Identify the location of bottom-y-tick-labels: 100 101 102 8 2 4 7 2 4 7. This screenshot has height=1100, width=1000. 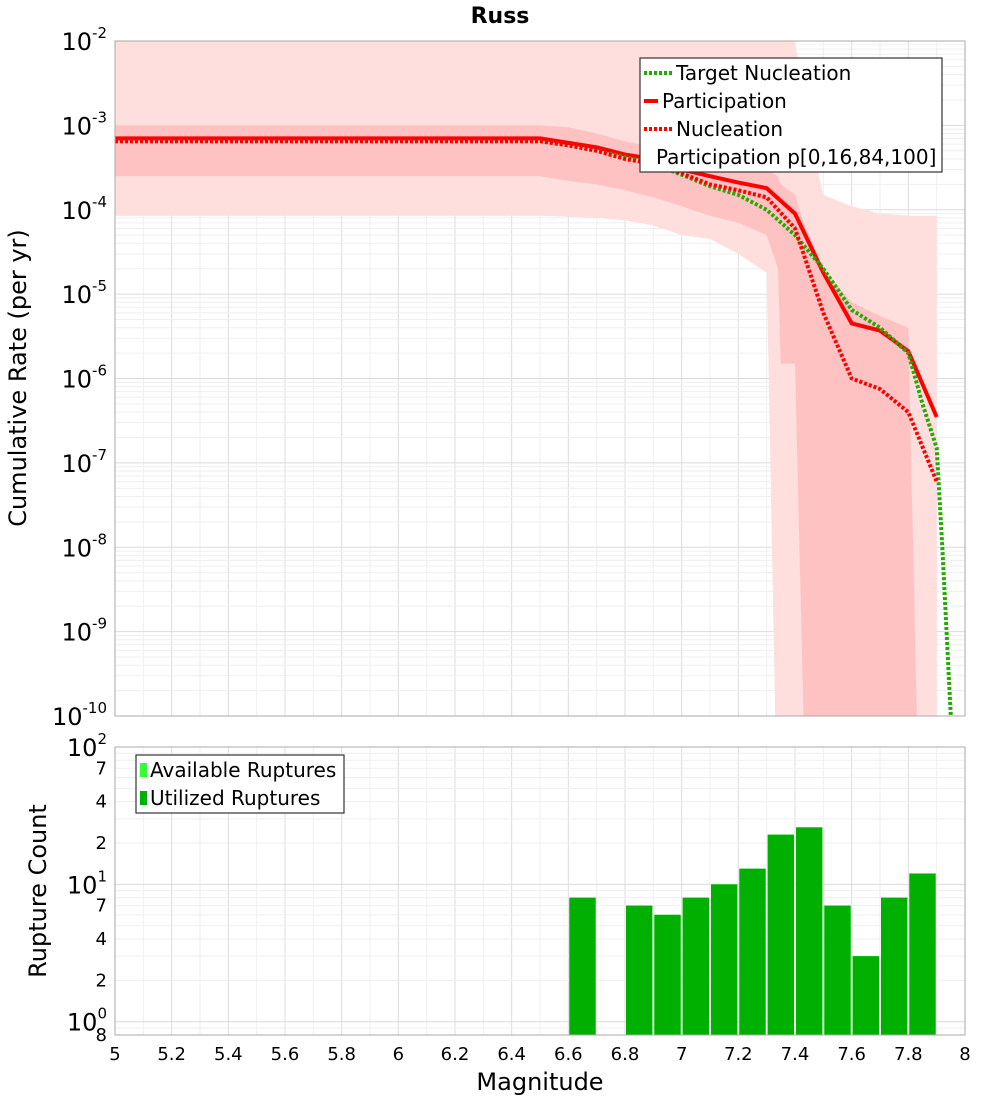
(87, 888).